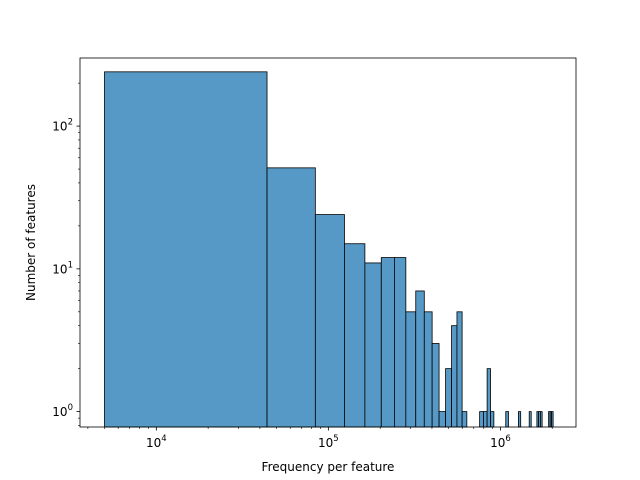  I want to click on x-axis-ticks: 10⁴ 10⁵ 10⁶, so click(320, 438).